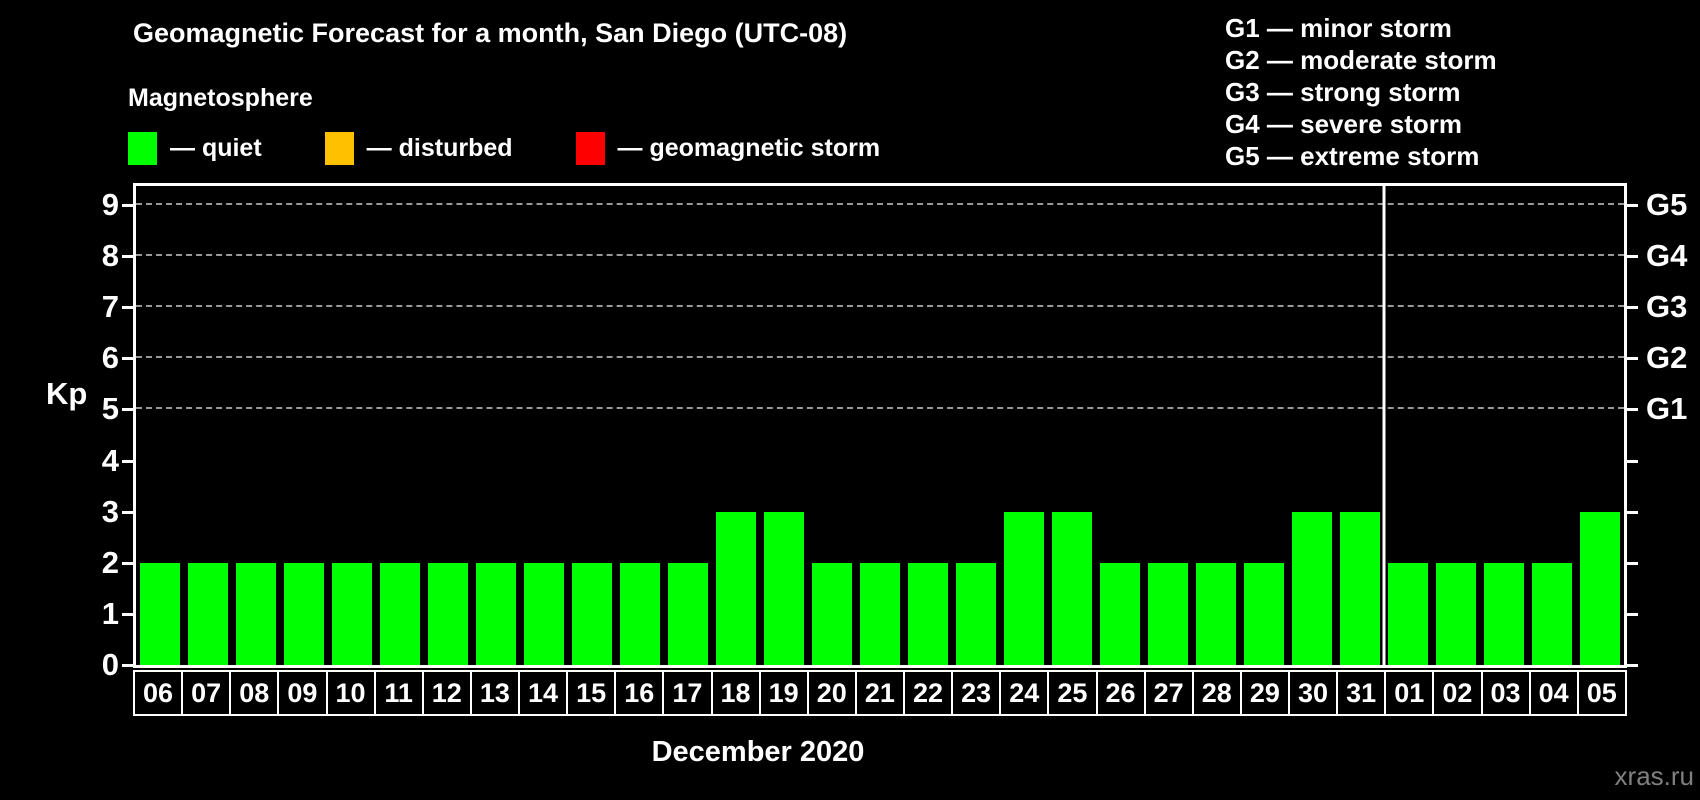 The image size is (1700, 800). What do you see at coordinates (216, 148) in the screenshot?
I see `legend-item-label-quiet: — quiet` at bounding box center [216, 148].